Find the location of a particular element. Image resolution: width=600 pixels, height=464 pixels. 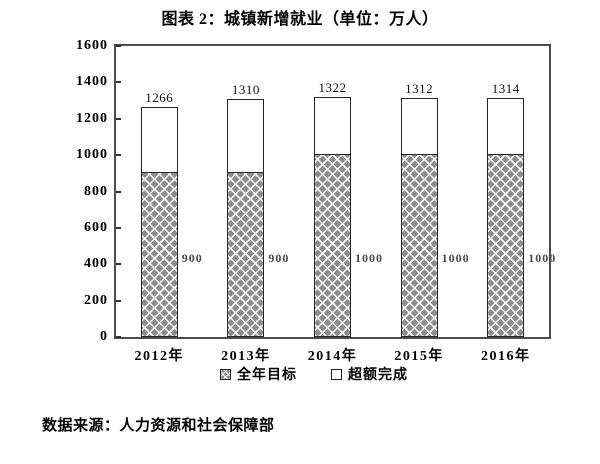

hatched-swatch-icon is located at coordinates (225, 374).